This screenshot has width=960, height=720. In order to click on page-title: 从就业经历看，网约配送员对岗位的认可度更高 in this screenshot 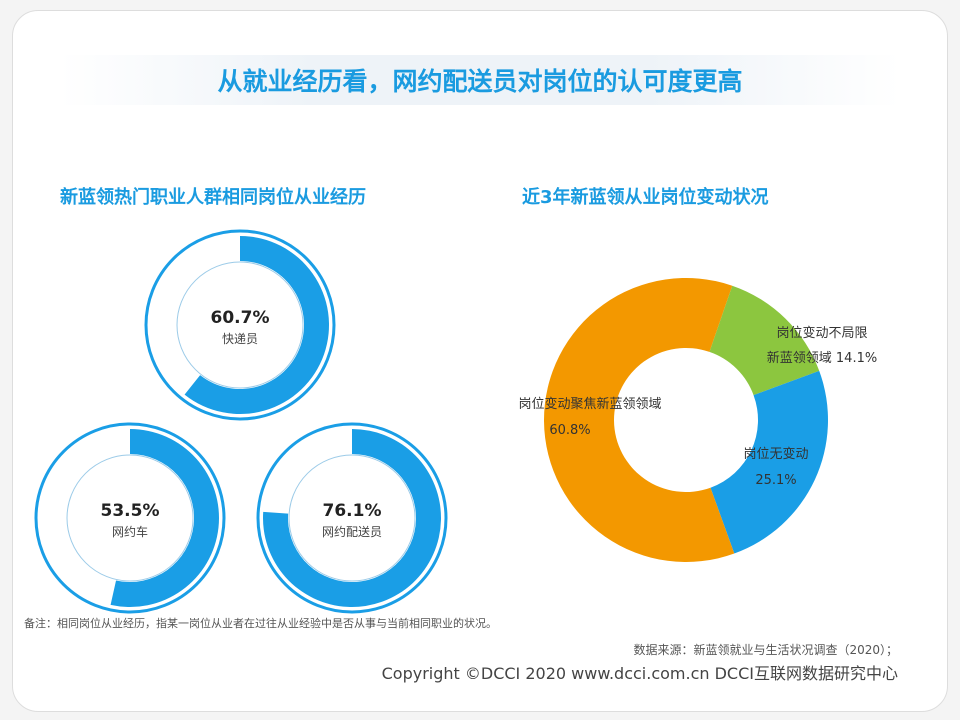, I will do `click(480, 80)`.